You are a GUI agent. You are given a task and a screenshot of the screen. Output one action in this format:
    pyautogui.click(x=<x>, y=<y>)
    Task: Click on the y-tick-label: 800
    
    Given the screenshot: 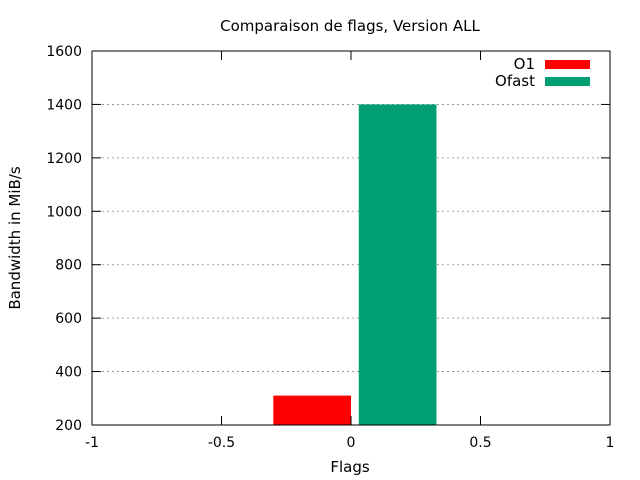 What is the action you would take?
    pyautogui.click(x=68, y=266)
    